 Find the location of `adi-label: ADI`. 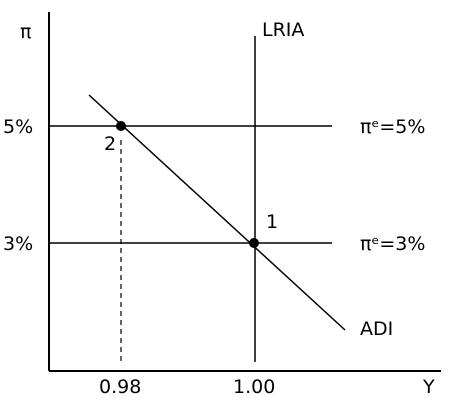

adi-label: ADI is located at coordinates (376, 329).